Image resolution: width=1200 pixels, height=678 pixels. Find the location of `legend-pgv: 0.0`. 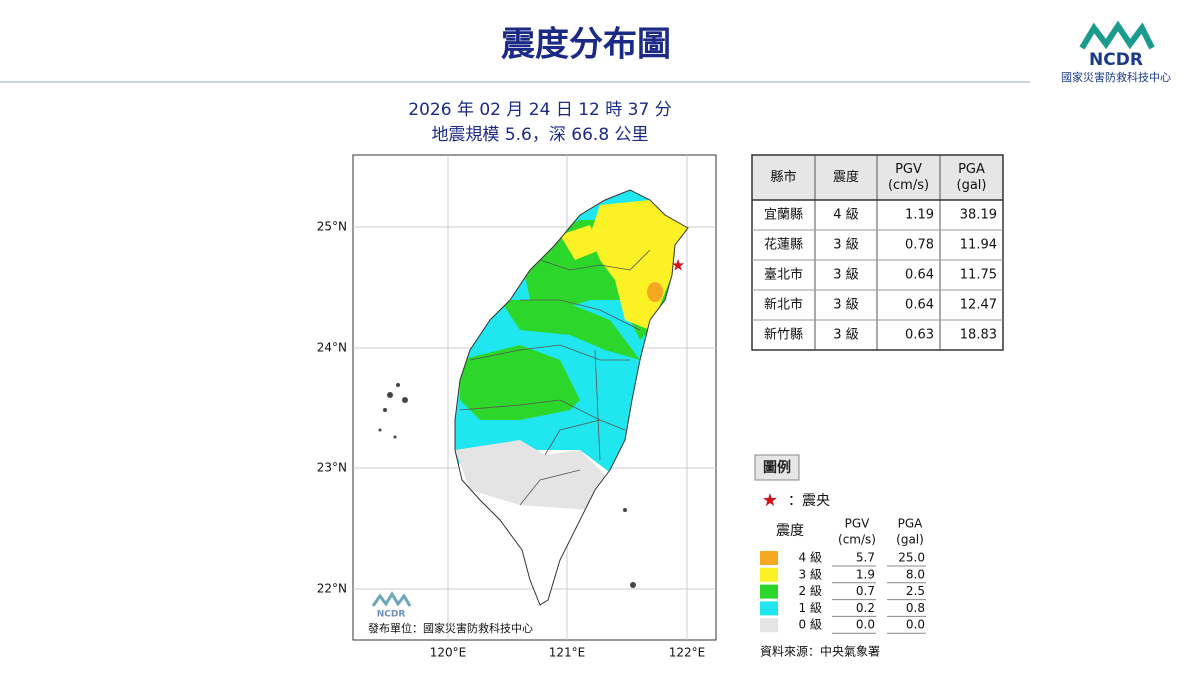

legend-pgv: 0.0 is located at coordinates (865, 625).